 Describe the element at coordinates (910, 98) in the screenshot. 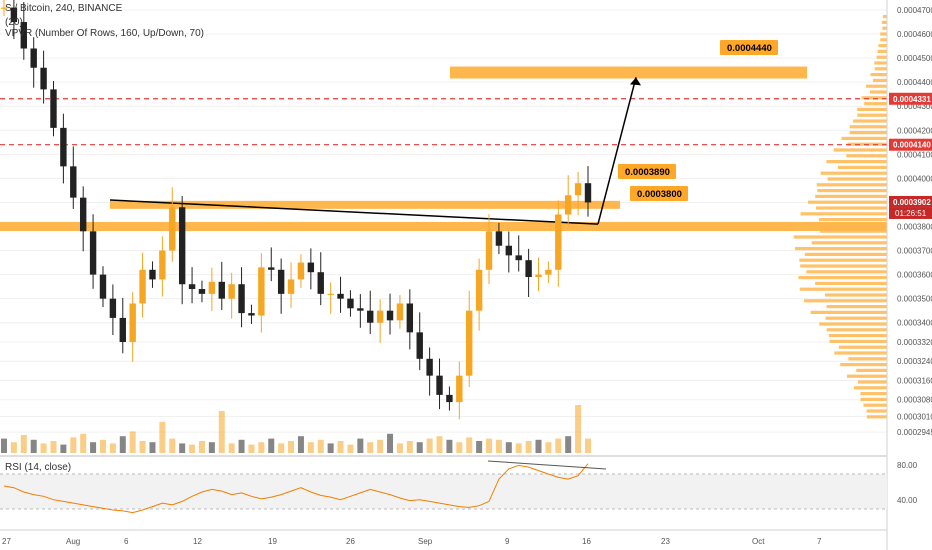

I see `price-level-tag` at that location.